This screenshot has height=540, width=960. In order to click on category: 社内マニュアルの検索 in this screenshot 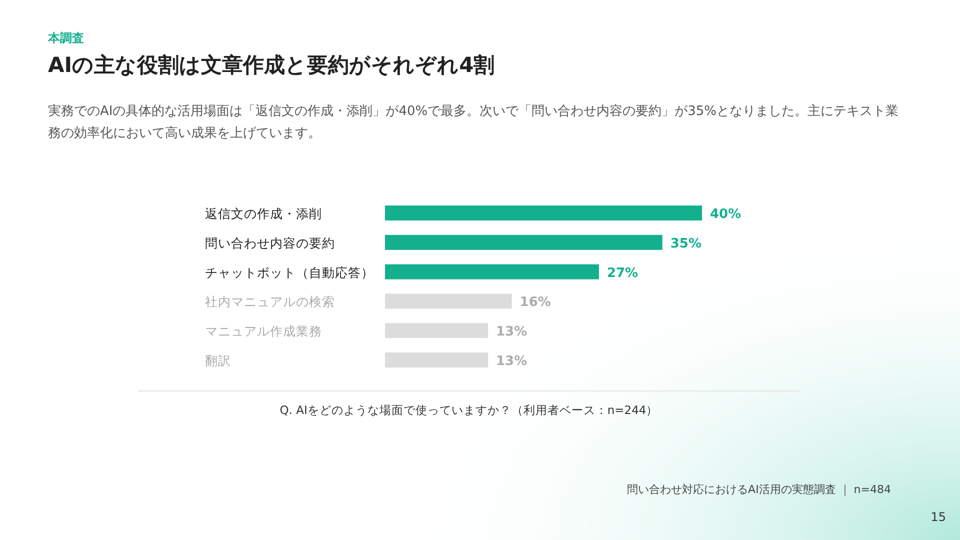, I will do `click(270, 302)`.